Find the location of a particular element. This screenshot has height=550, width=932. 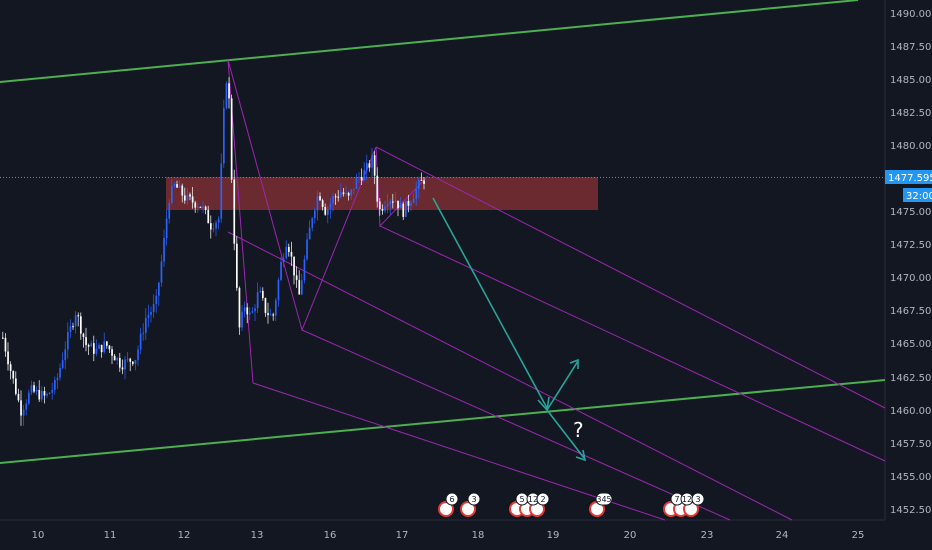

time-axis: 10 11 12 13 16 17 18 19 20 23 24 25 is located at coordinates (448, 535).